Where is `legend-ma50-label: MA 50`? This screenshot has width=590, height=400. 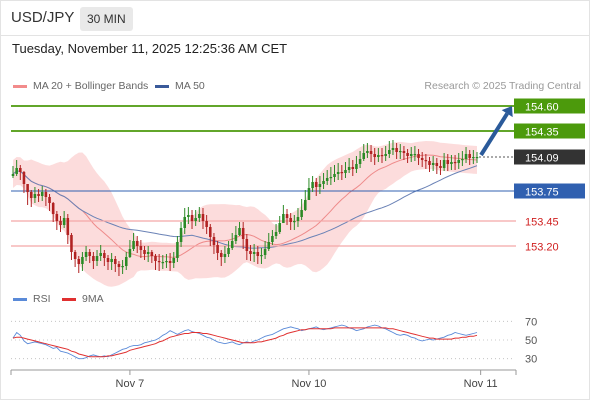
legend-ma50-label: MA 50 is located at coordinates (190, 86).